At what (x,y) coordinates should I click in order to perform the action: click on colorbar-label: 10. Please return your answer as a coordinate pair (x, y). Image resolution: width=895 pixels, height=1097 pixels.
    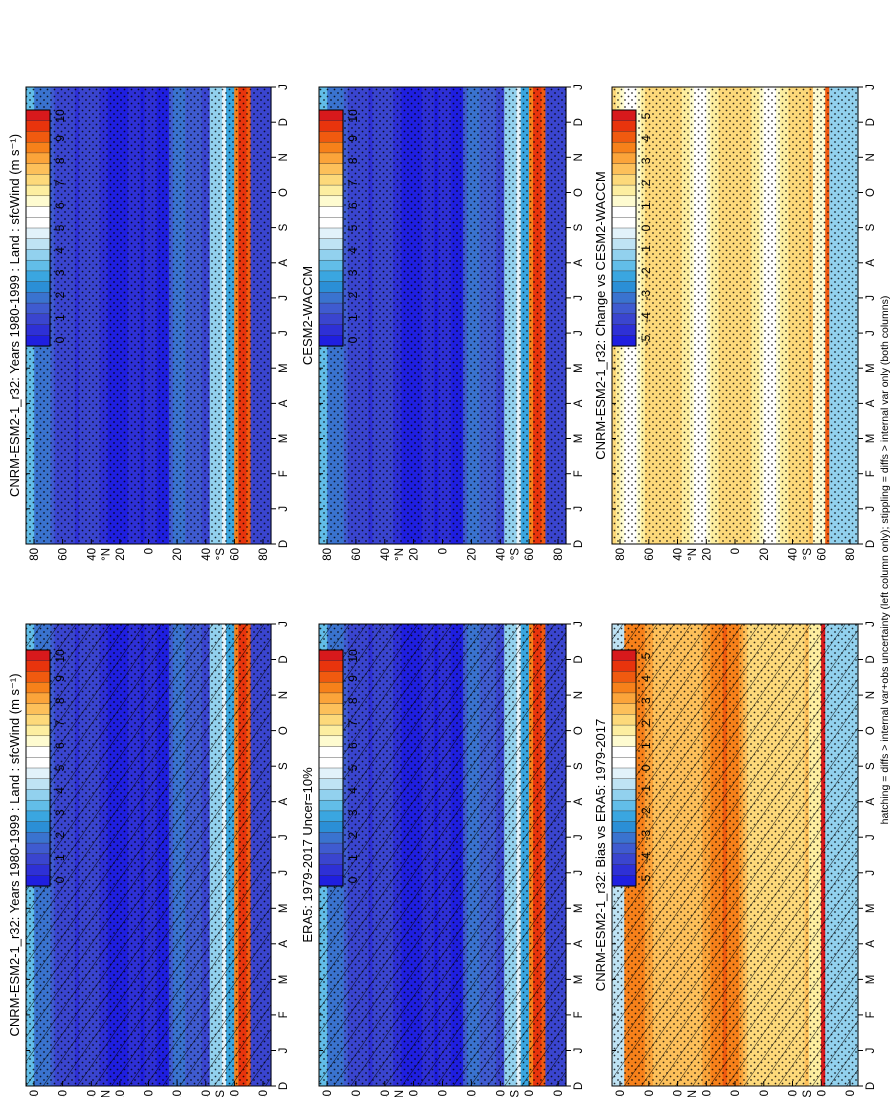
    Looking at the image, I should click on (353, 656).